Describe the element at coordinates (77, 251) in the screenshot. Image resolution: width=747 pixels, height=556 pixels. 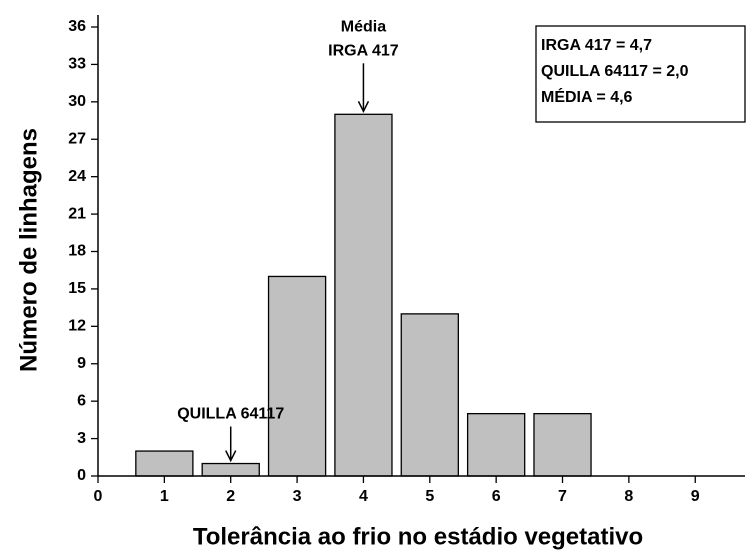
I see `y-tick-label: 18` at that location.